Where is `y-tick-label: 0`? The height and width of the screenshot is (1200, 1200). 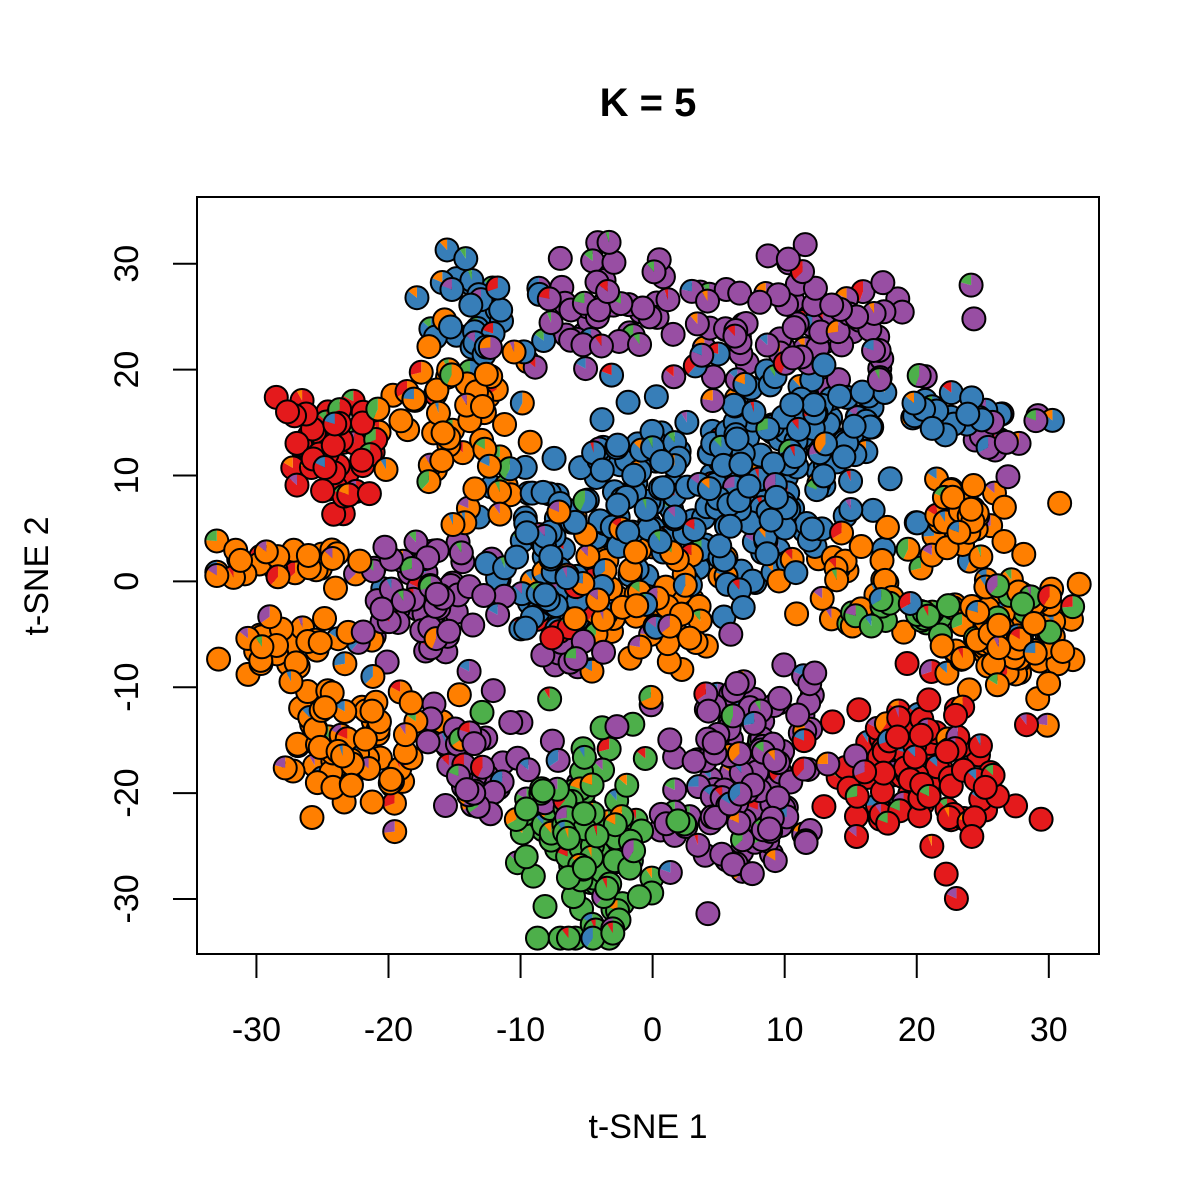
y-tick-label: 0 is located at coordinates (127, 581).